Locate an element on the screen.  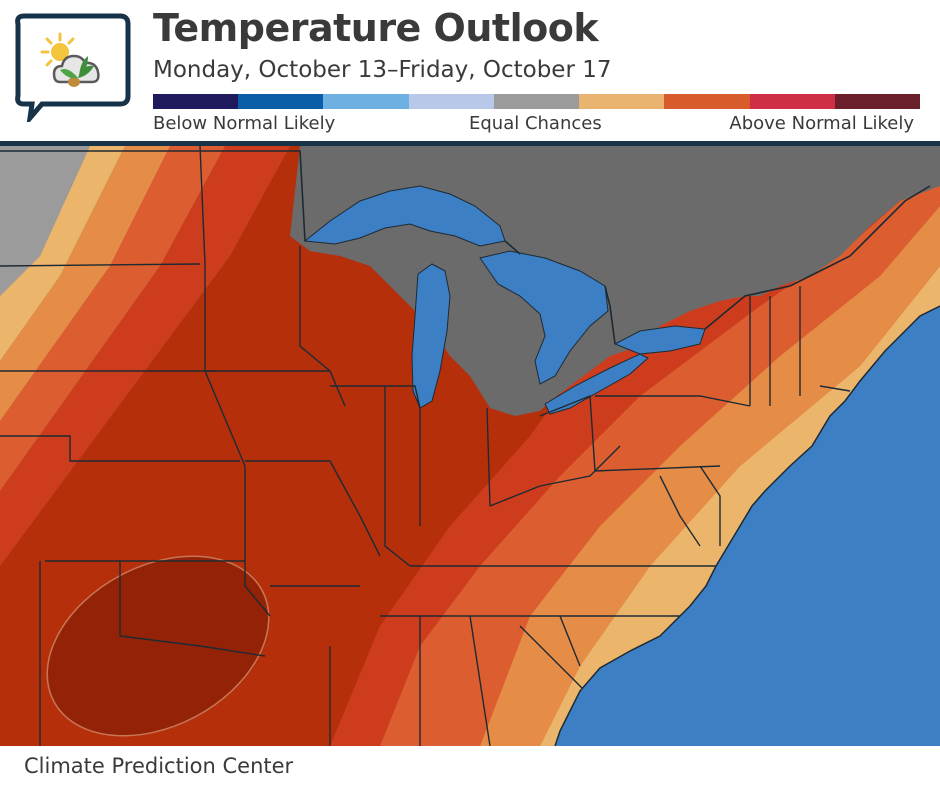
legend-color-bar is located at coordinates (536, 101).